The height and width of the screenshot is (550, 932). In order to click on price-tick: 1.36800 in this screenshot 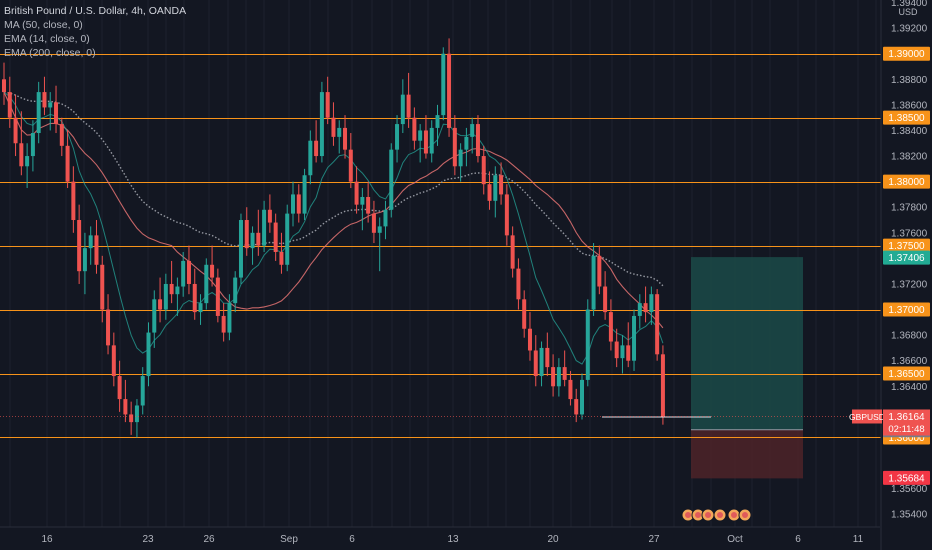, I will do `click(909, 336)`.